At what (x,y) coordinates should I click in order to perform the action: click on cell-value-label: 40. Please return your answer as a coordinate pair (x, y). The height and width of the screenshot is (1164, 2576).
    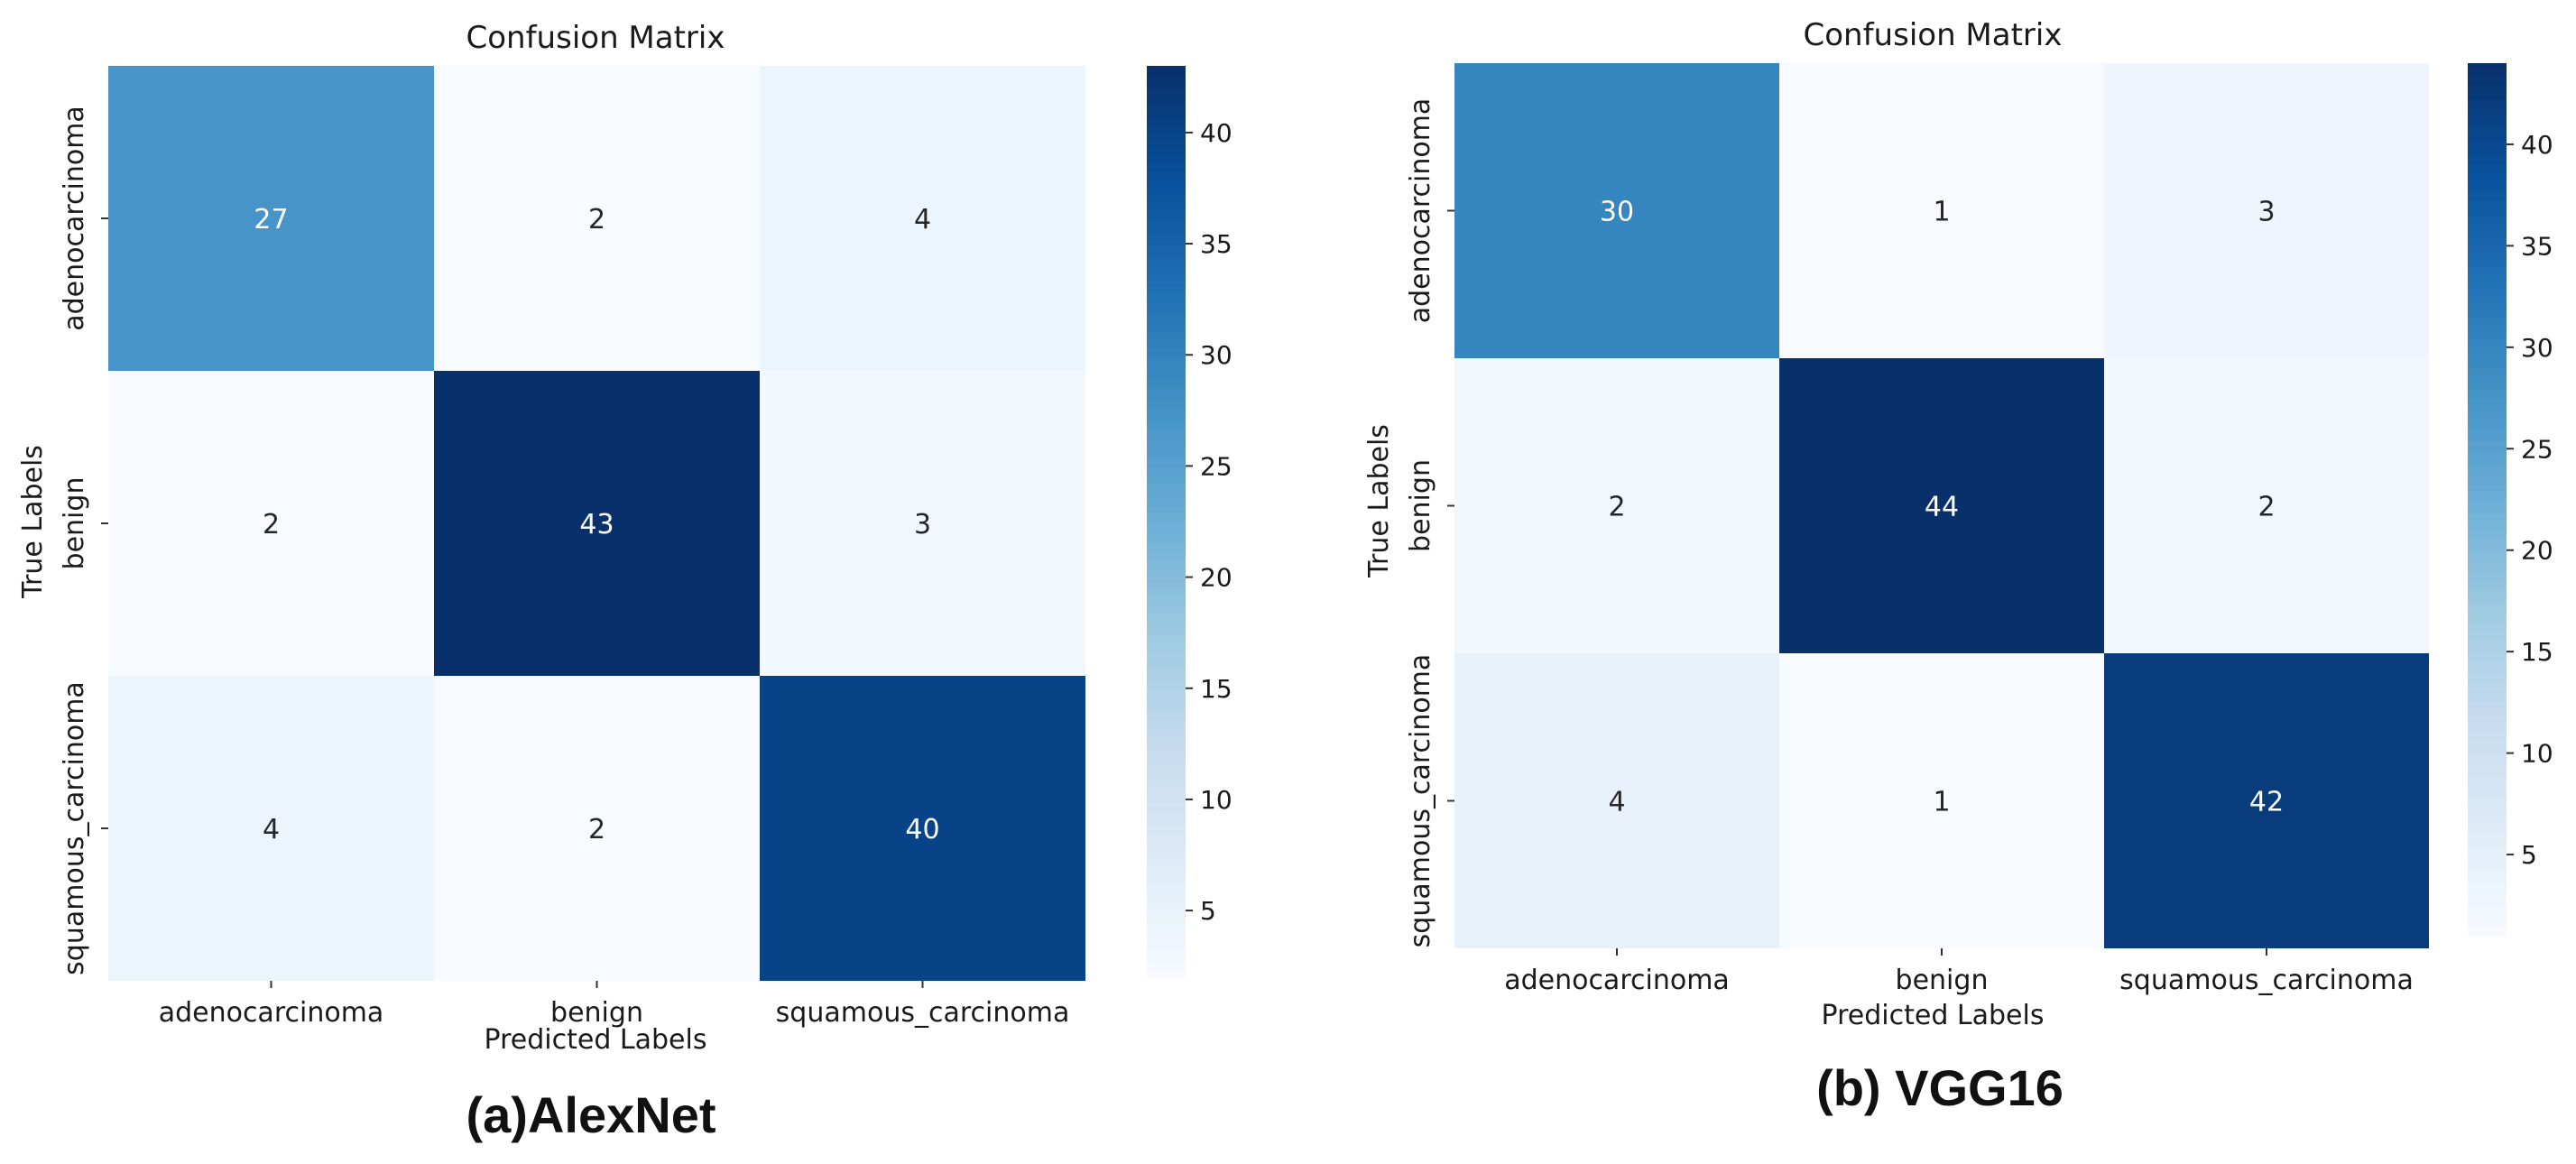
    Looking at the image, I should click on (922, 829).